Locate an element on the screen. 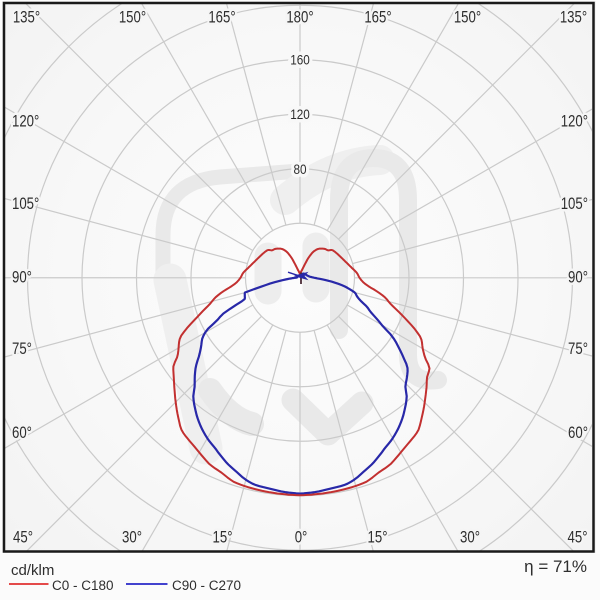 This screenshot has width=600, height=600. svg-text: 160 is located at coordinates (300, 60).